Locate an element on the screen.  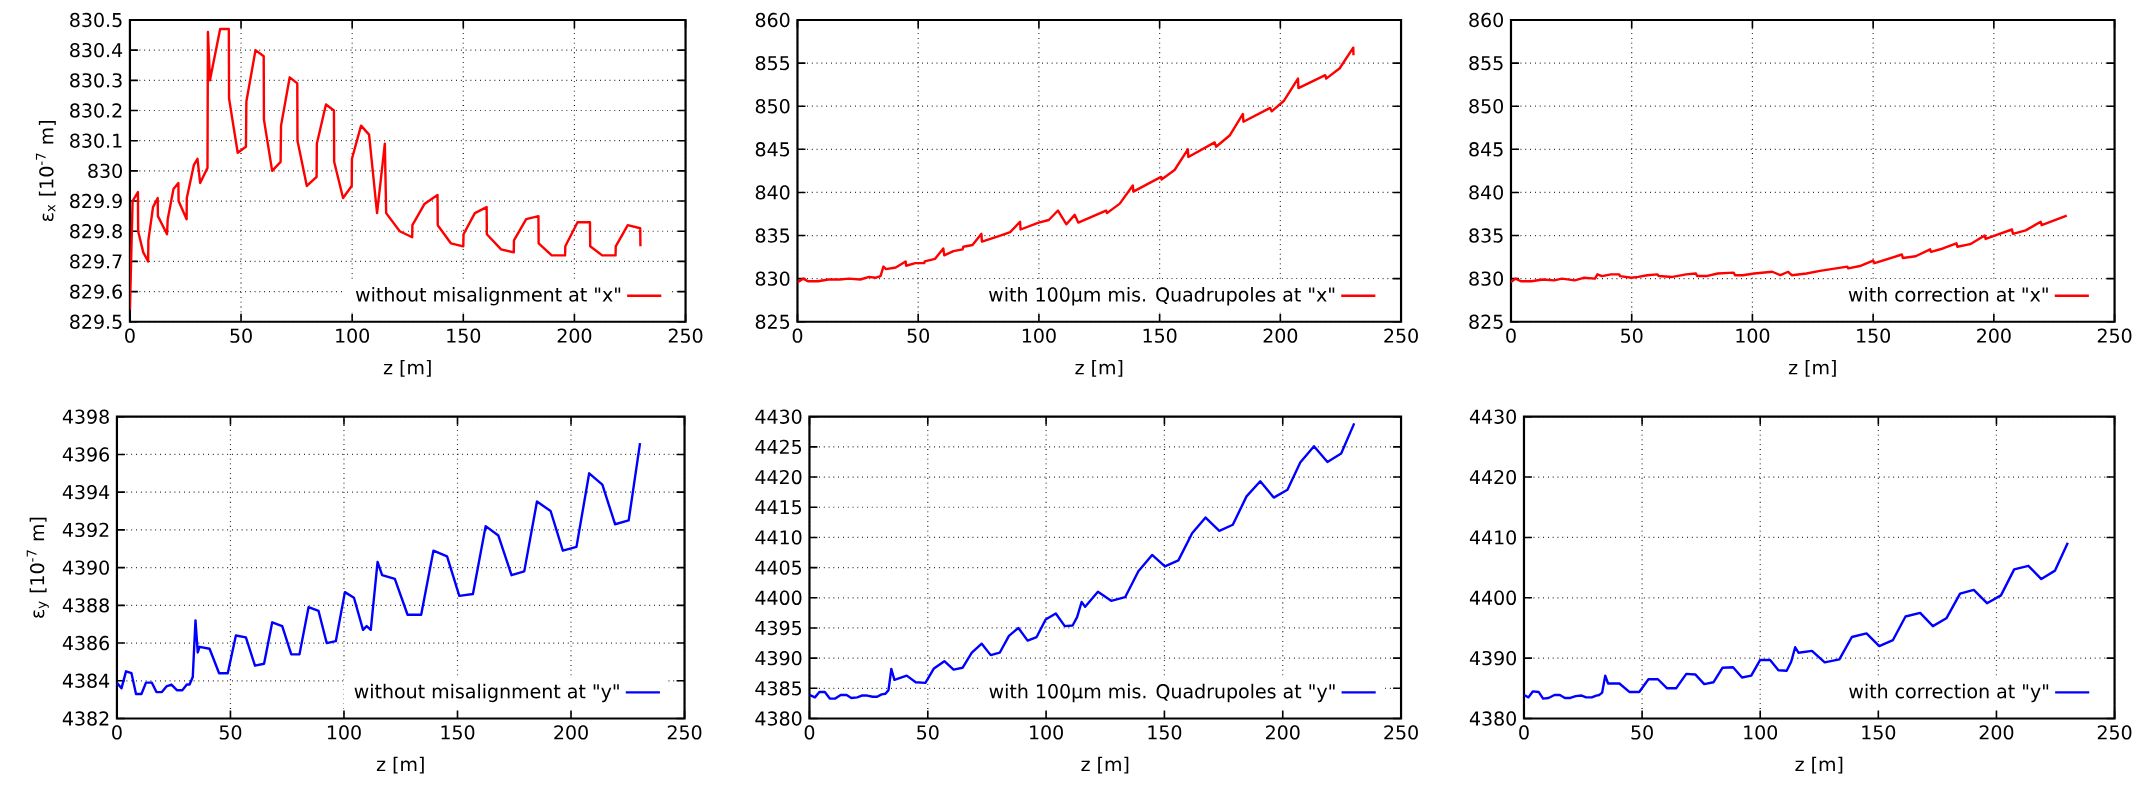
legend-label: with 100μm mis. Quadrupoles at "y" is located at coordinates (1162, 692).